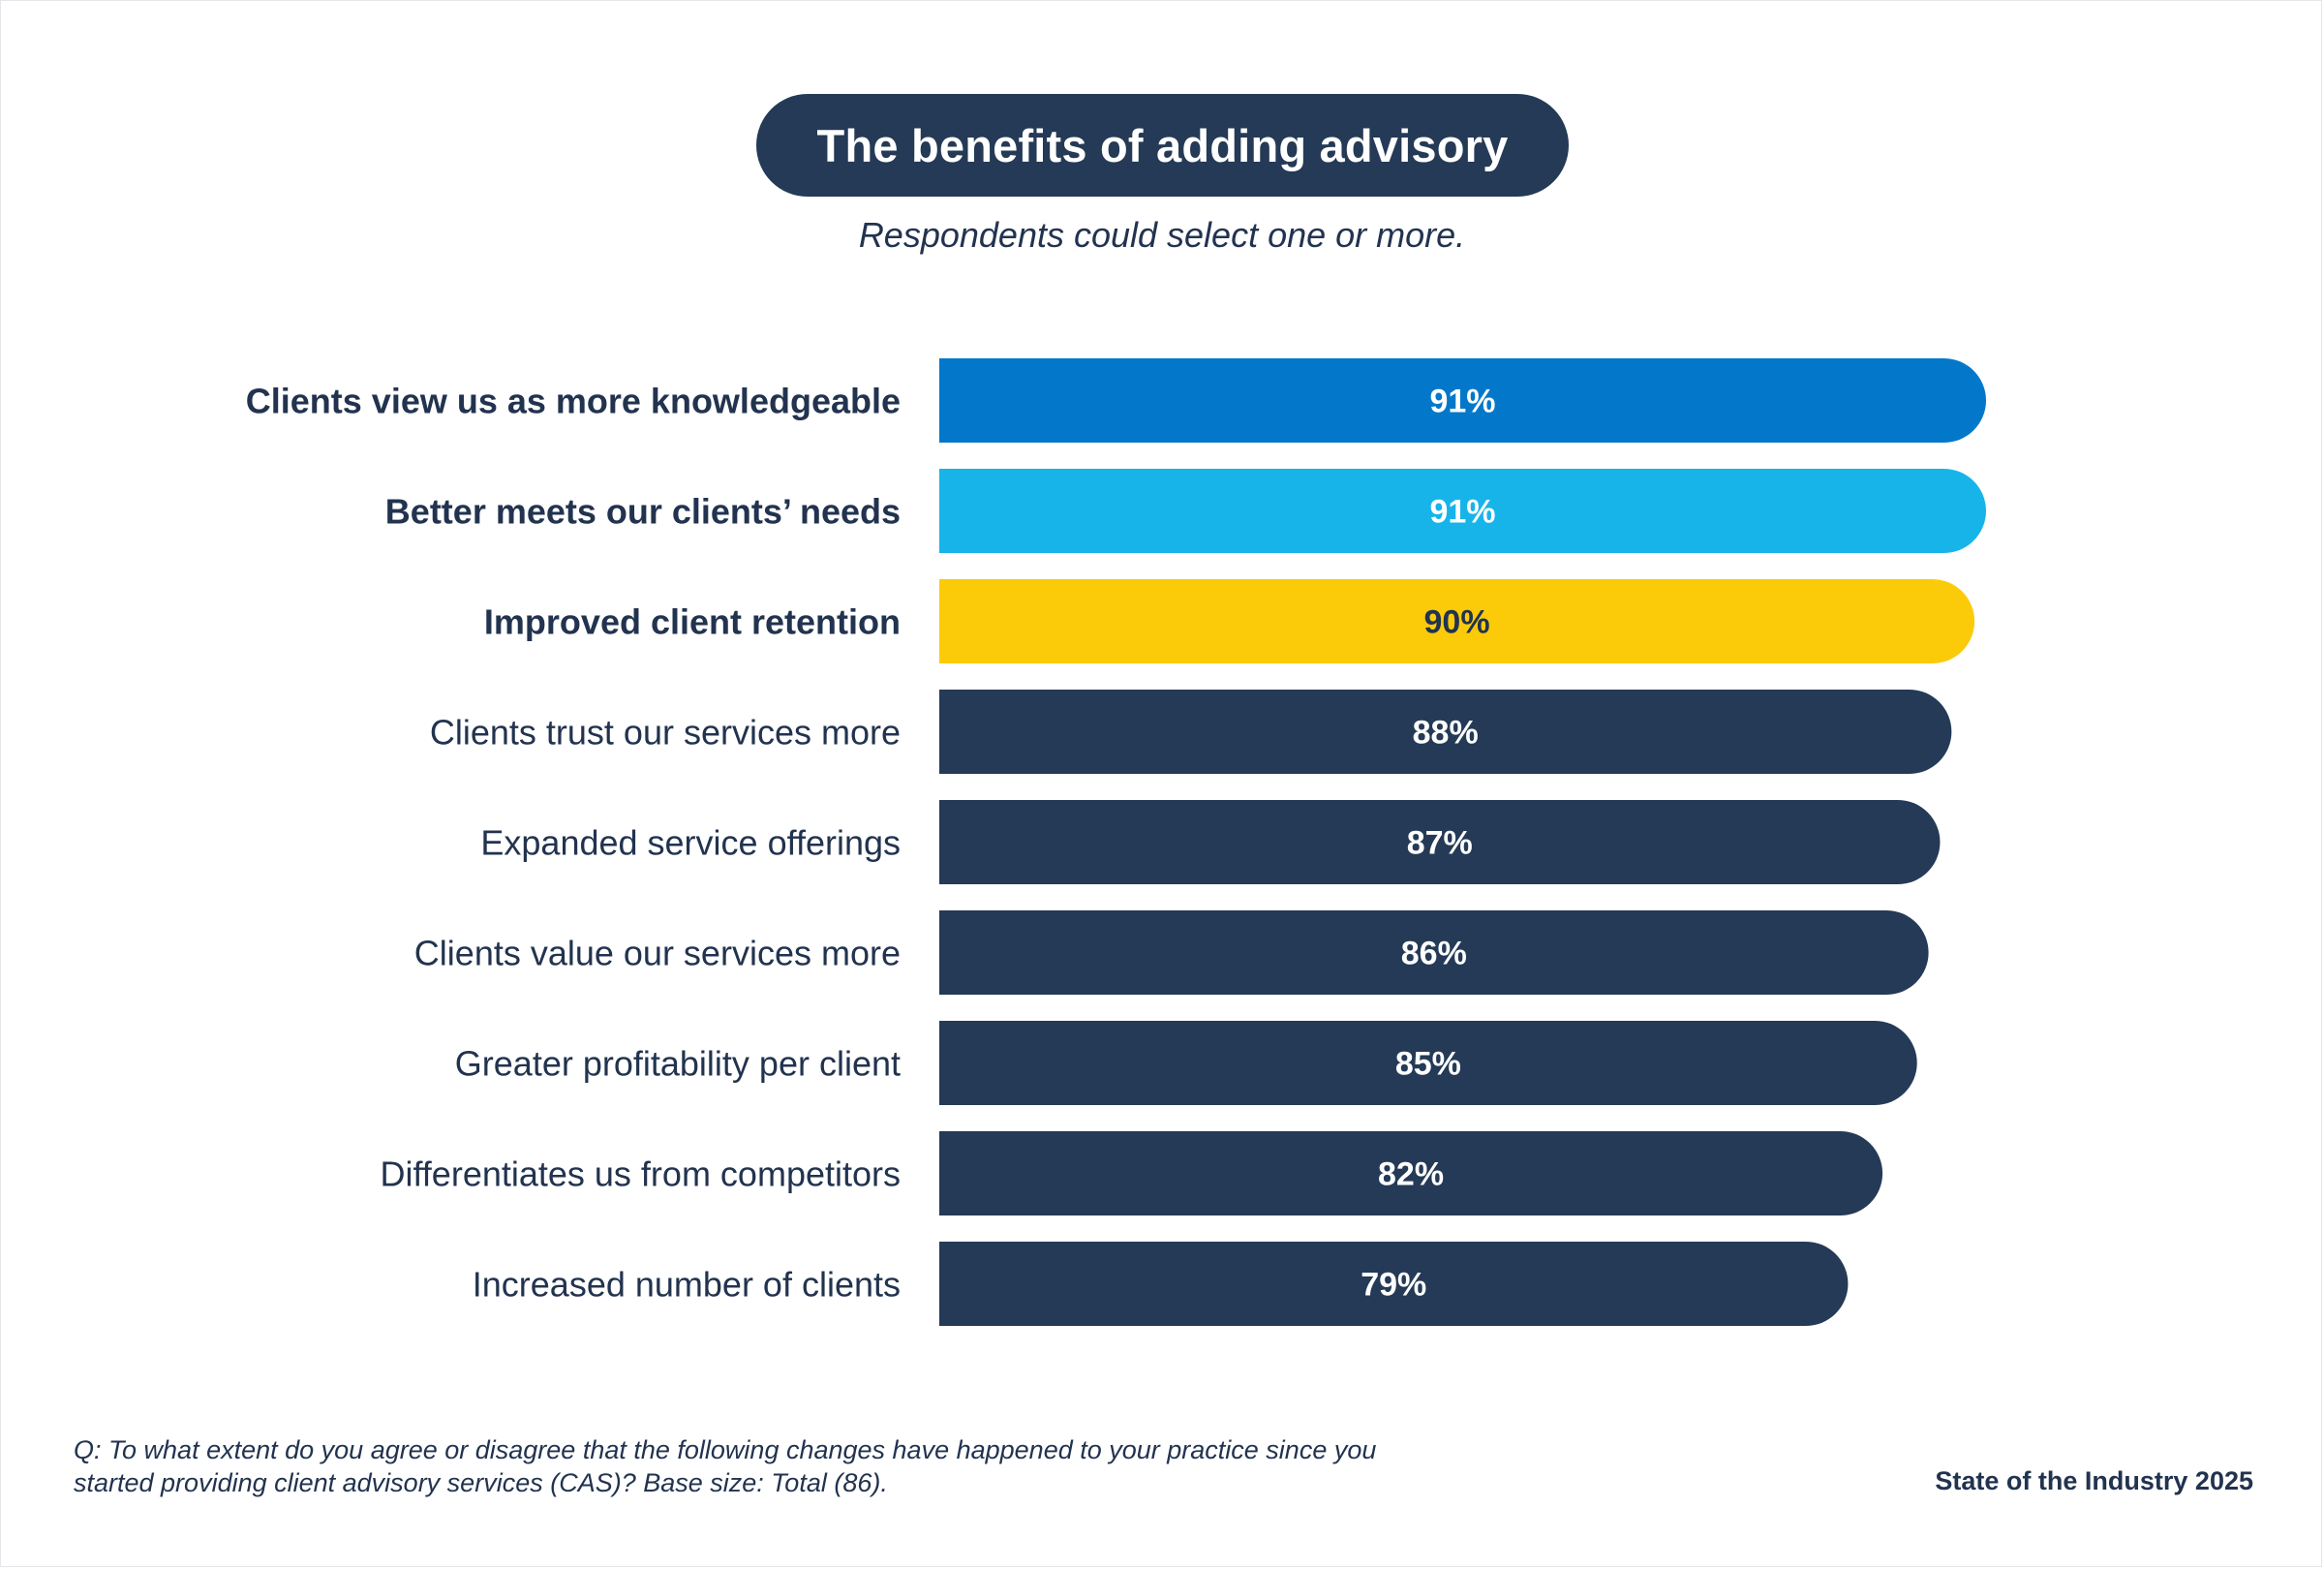  I want to click on category-label-clients-view-us-as-more-knowledgeable: Clients view us as more knowledgeable, so click(573, 401).